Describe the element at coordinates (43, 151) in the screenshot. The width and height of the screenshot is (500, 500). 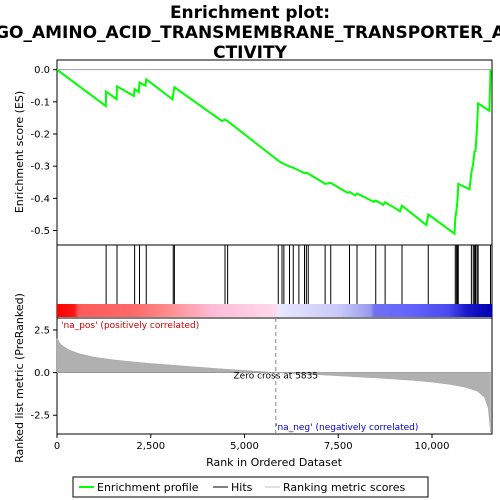
I see `es-y-axis: 0.0 -0.1 -0.2 -0.3 -0.4 -0.5` at that location.